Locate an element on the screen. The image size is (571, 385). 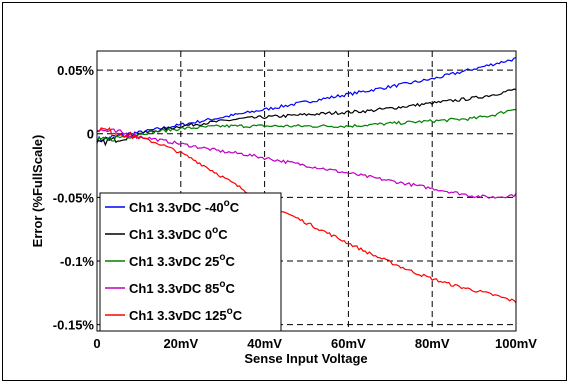
legend-item: Ch1 3.3vDC 85oC is located at coordinates (170, 287).